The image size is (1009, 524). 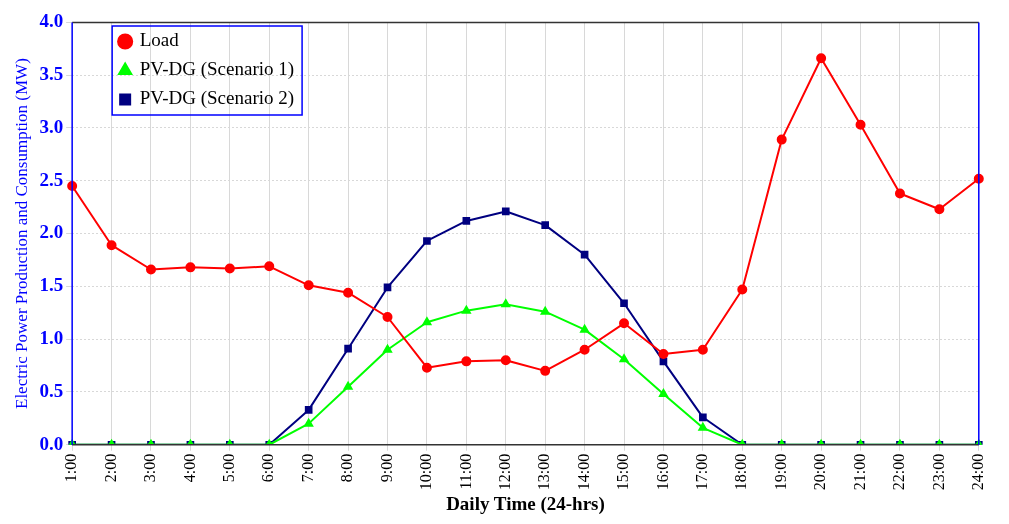 I want to click on x-tick-label: 8:00, so click(x=347, y=468).